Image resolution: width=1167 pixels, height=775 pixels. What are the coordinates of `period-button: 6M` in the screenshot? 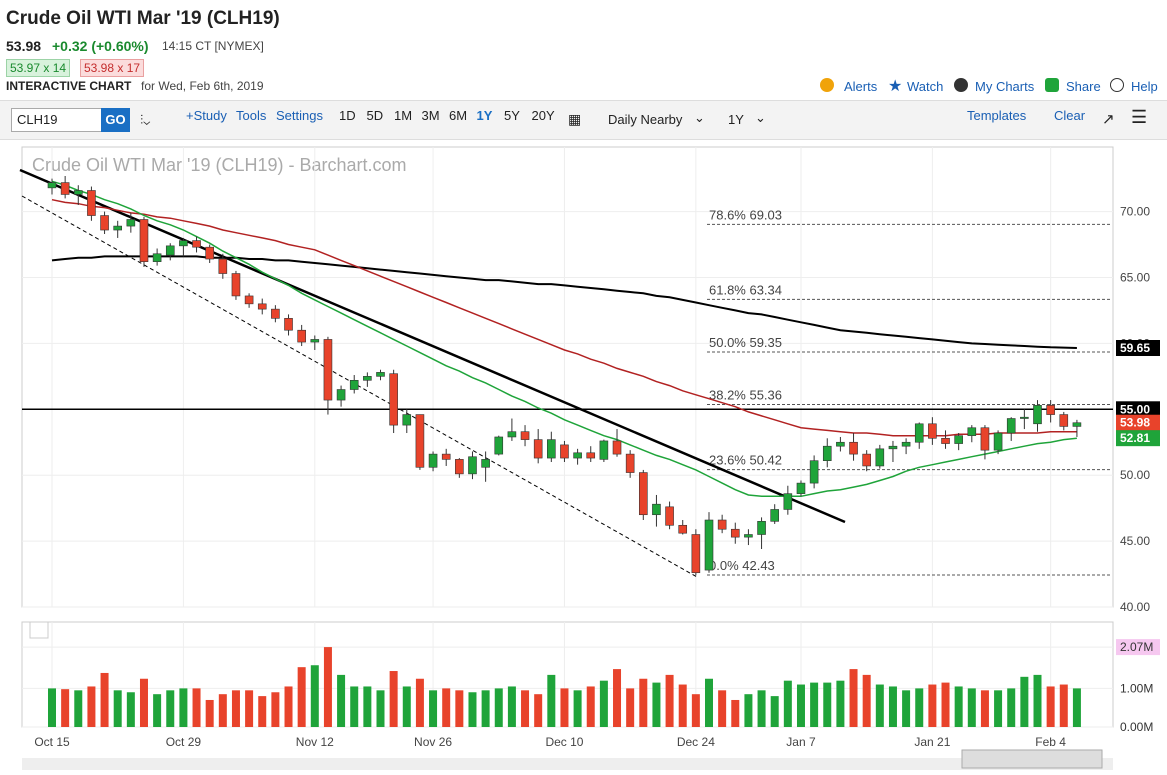 It's located at (458, 115).